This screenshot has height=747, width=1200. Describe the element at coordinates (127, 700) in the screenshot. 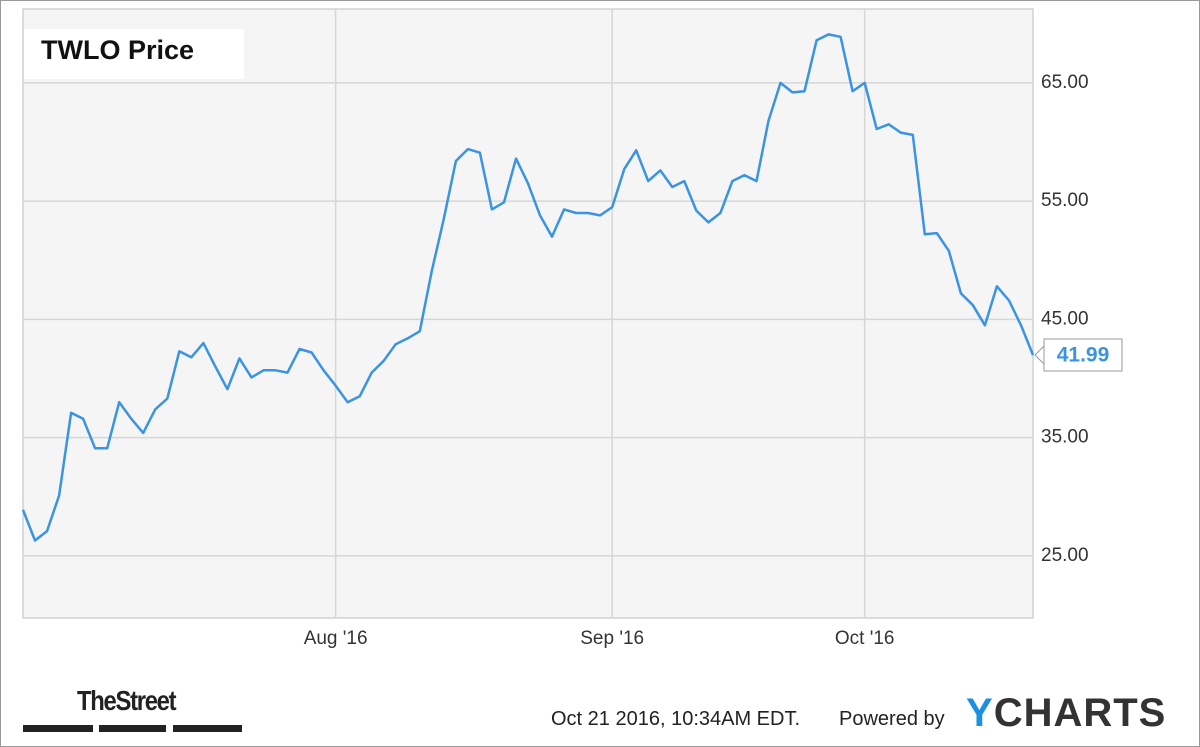

I see `source-logo: TheStreet` at that location.